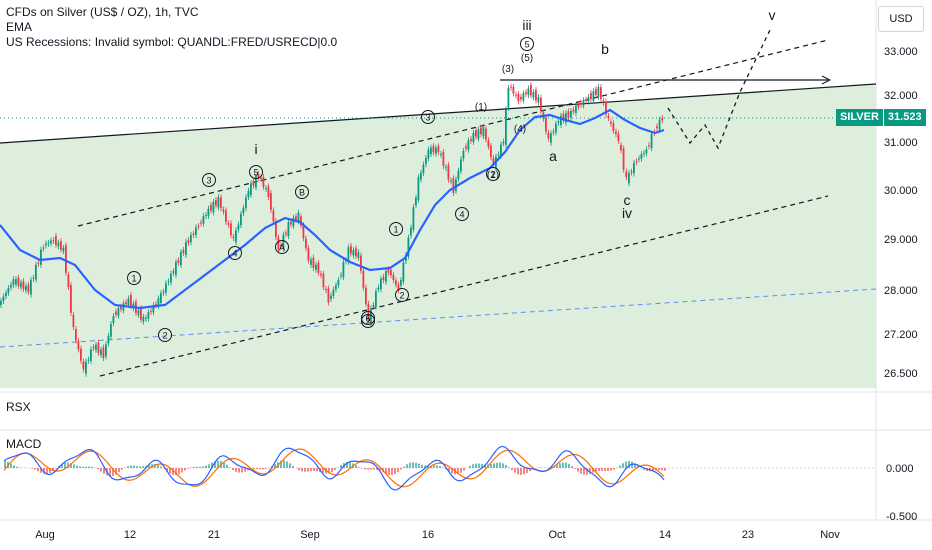  Describe the element at coordinates (901, 240) in the screenshot. I see `price-tick-4: 29.000` at that location.